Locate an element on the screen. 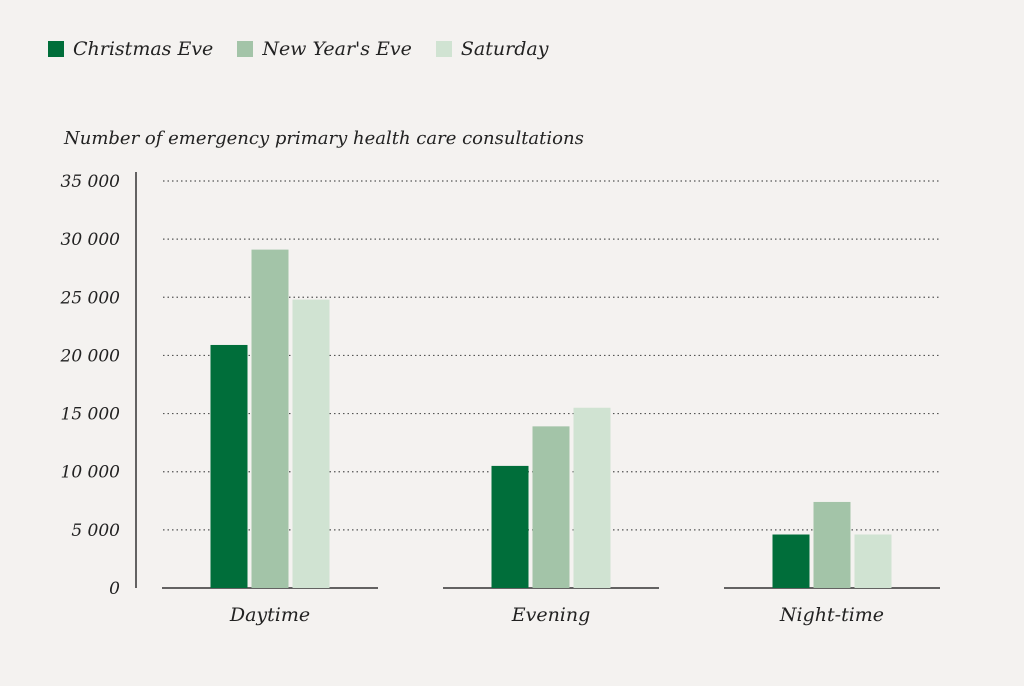  bar-evening-new-year-s-eve is located at coordinates (551, 507).